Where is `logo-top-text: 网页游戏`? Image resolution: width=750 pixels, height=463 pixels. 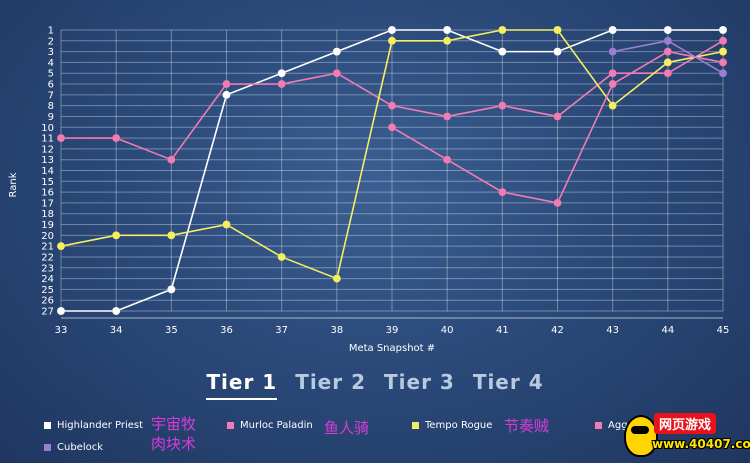 logo-top-text: 网页游戏 is located at coordinates (685, 423).